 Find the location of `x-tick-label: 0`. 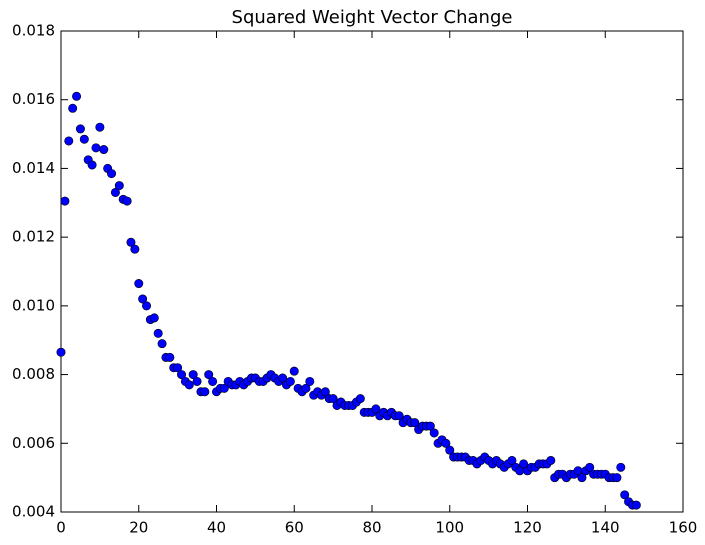

x-tick-label: 0 is located at coordinates (61, 528).